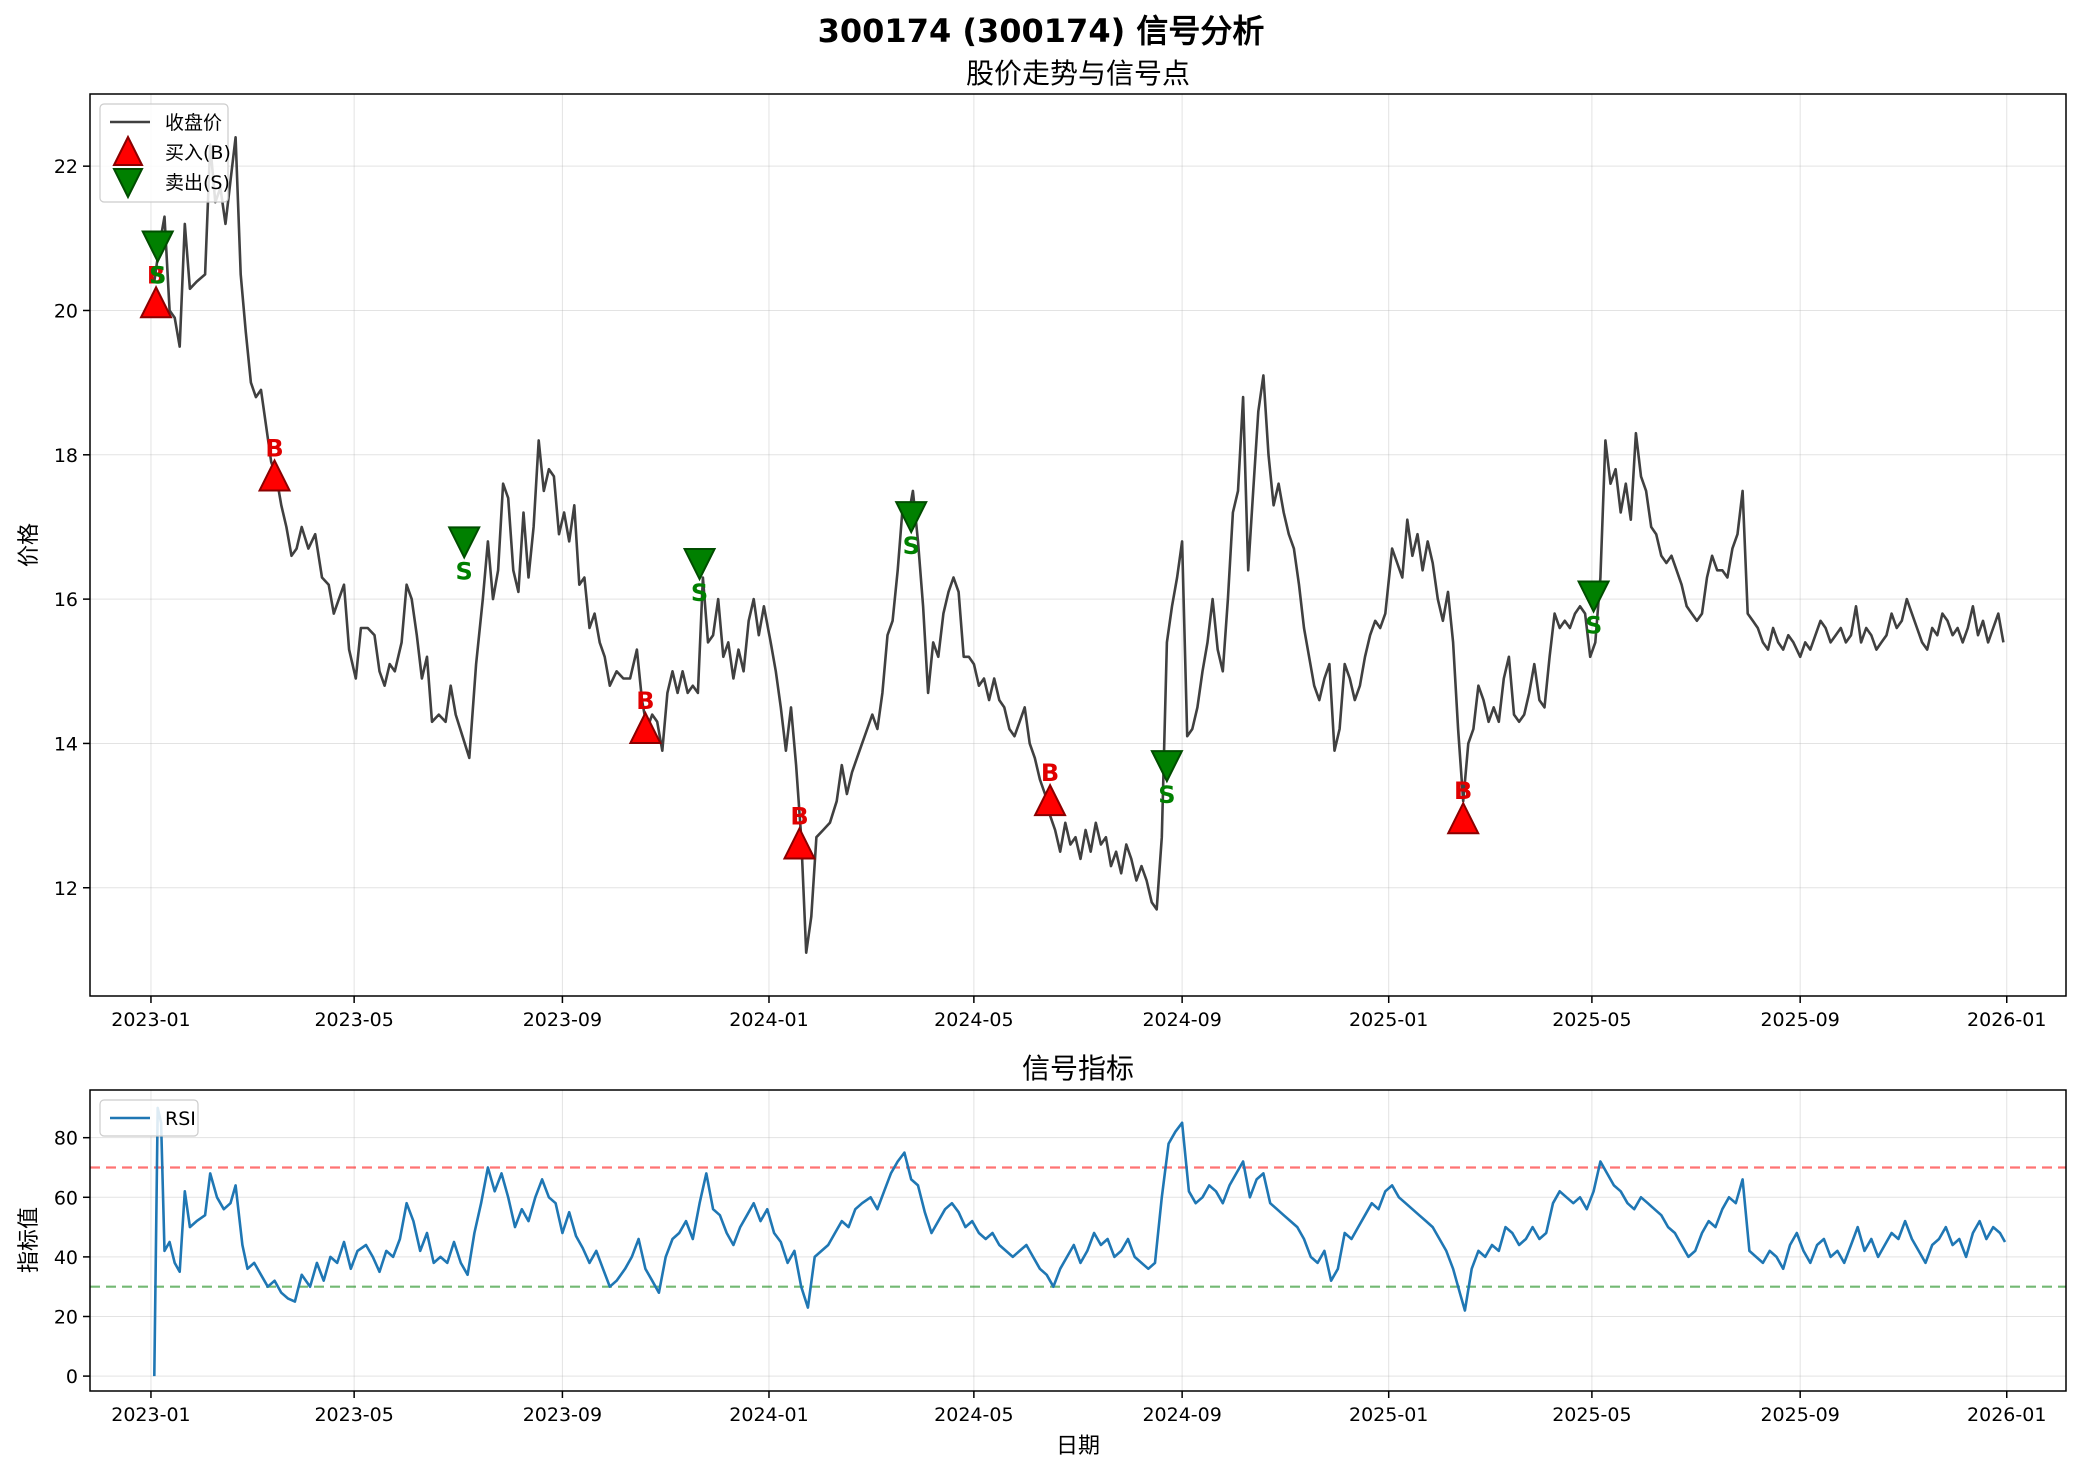 The width and height of the screenshot is (2082, 1477). I want to click on price-chart-title: 股价走势与信号点, so click(1078, 73).